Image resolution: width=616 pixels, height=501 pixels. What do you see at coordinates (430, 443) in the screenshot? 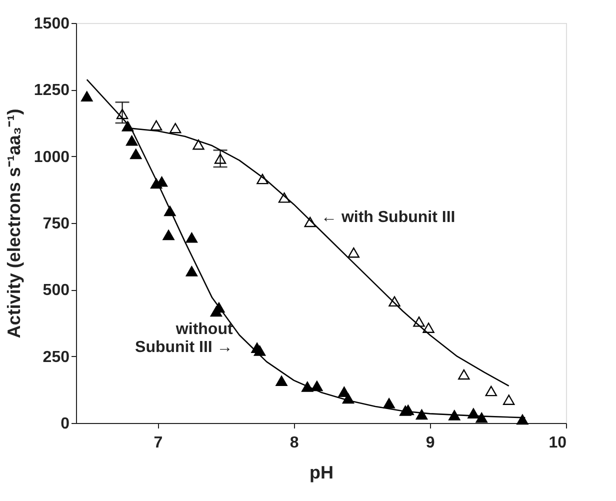
I see `x-tick-label: 9` at bounding box center [430, 443].